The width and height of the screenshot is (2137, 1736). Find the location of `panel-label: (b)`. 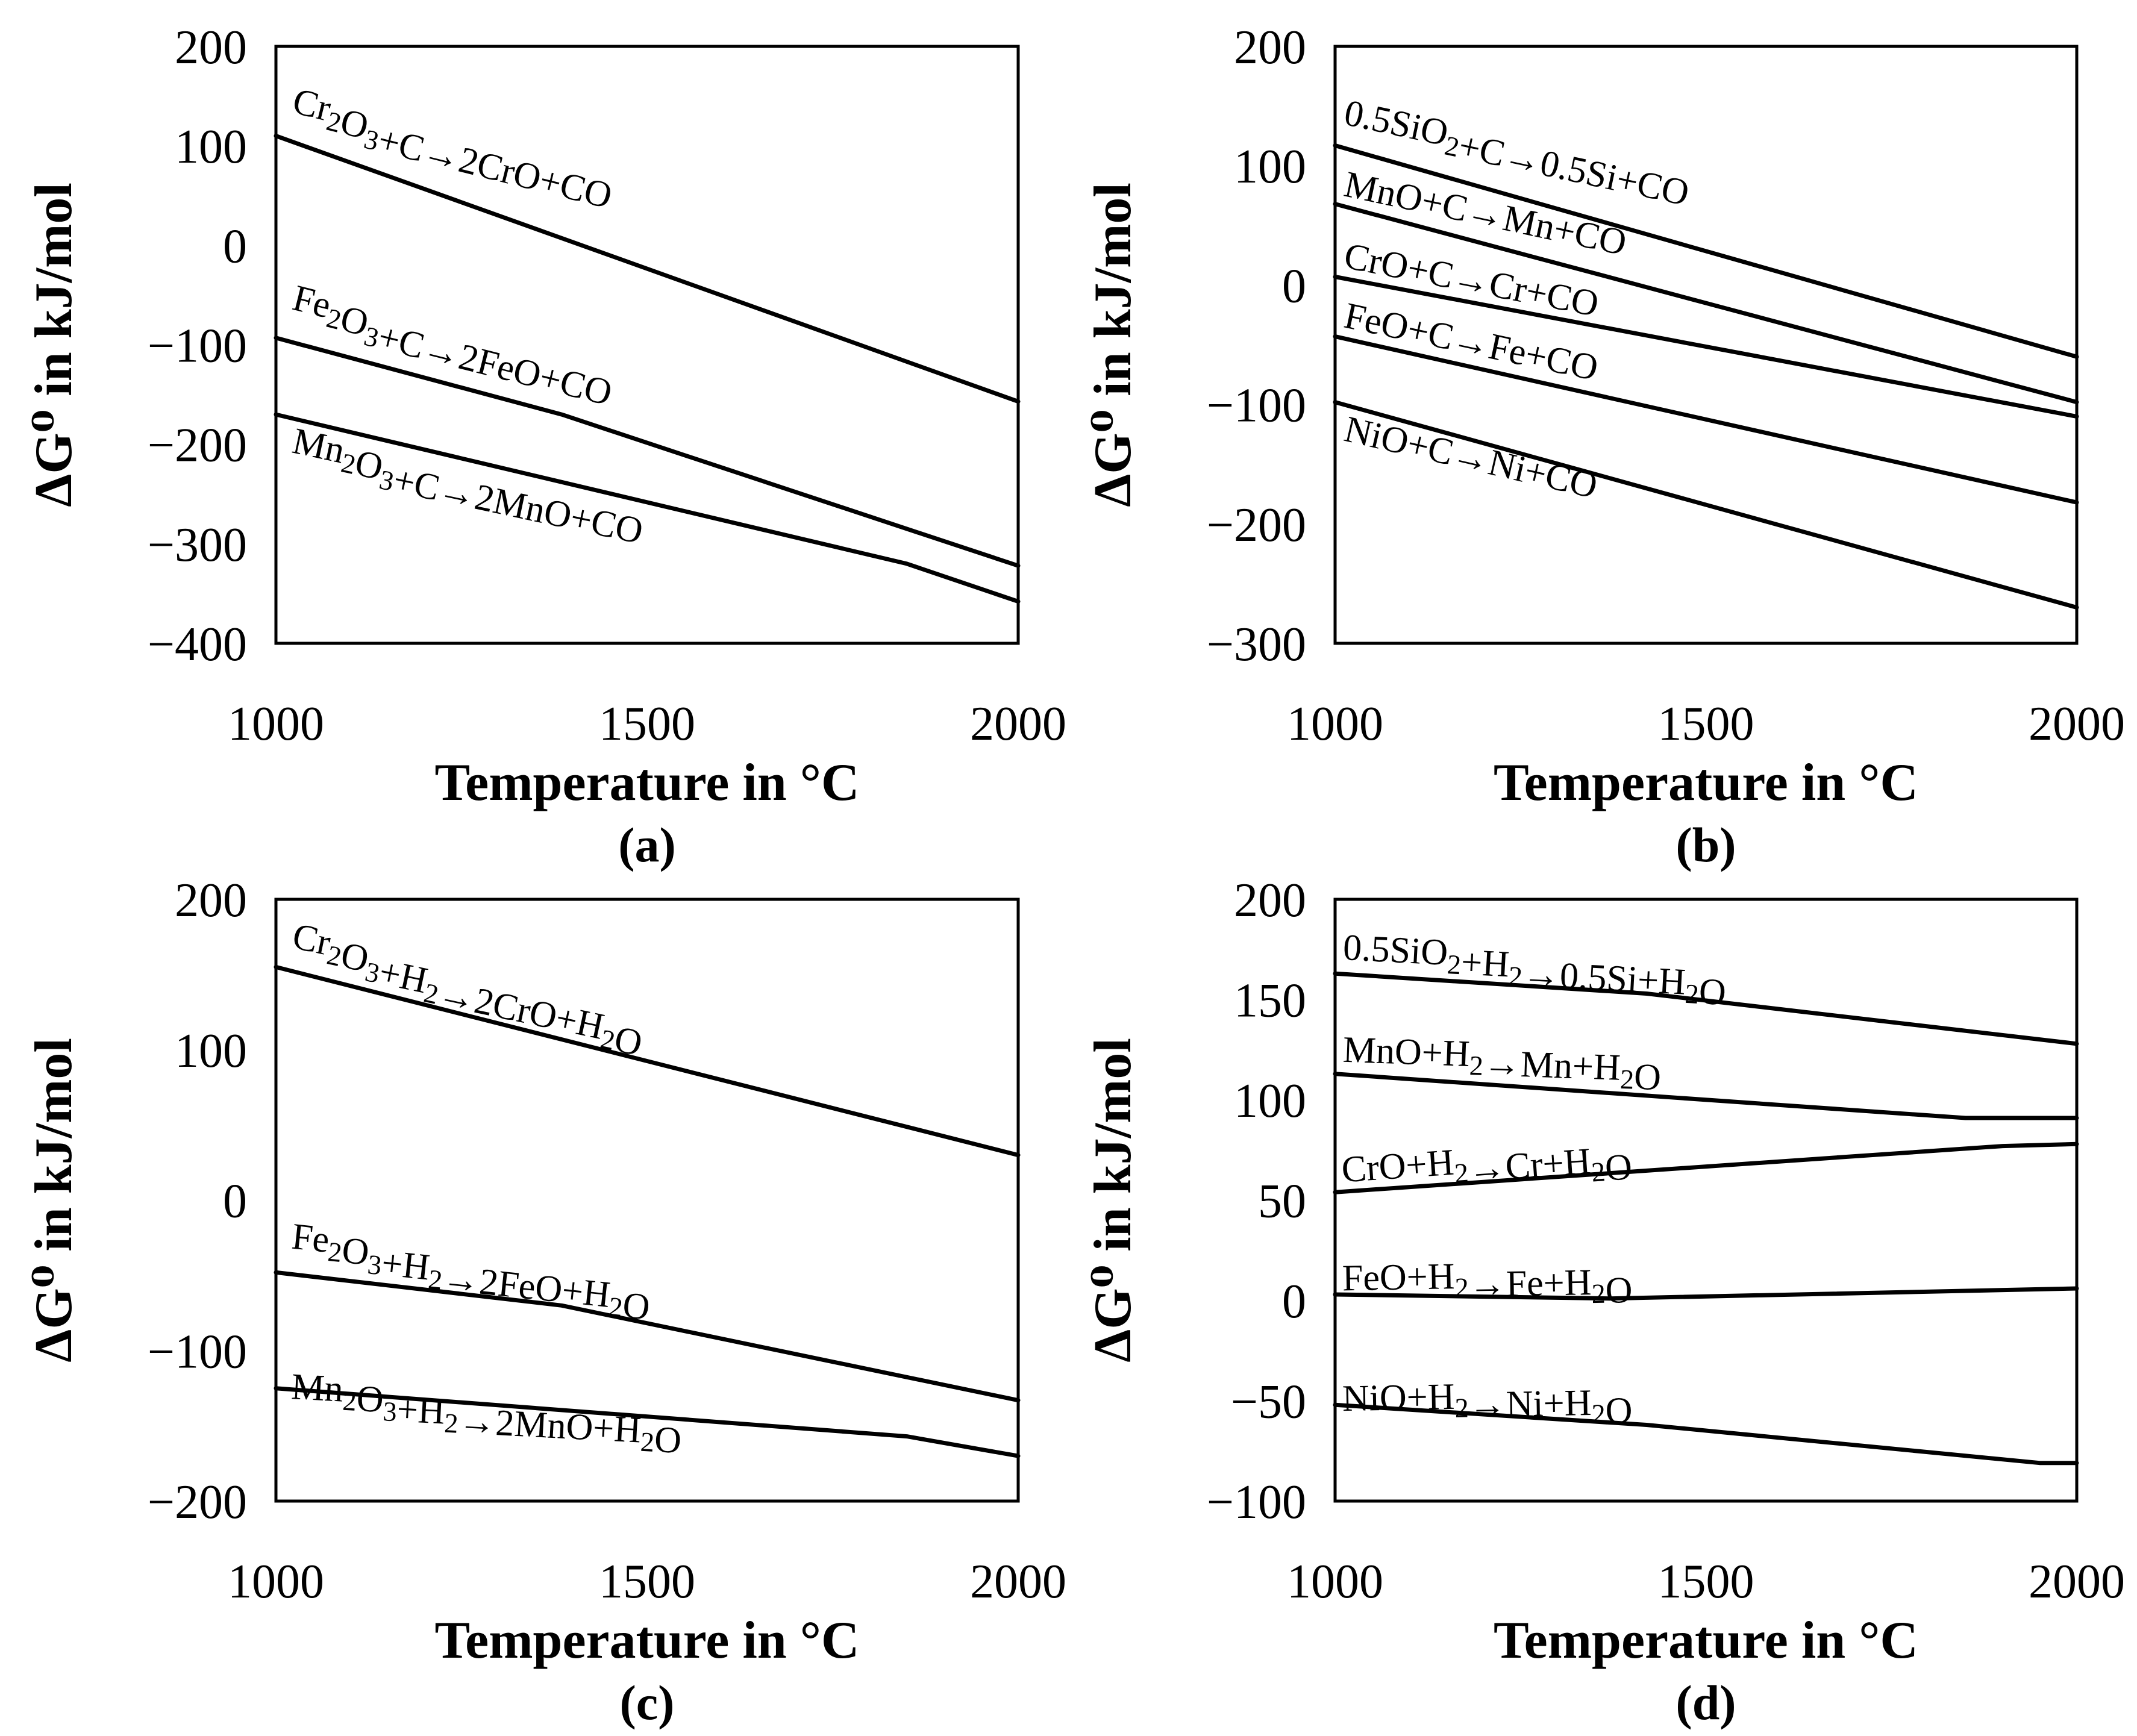

panel-label: (b) is located at coordinates (1705, 844).